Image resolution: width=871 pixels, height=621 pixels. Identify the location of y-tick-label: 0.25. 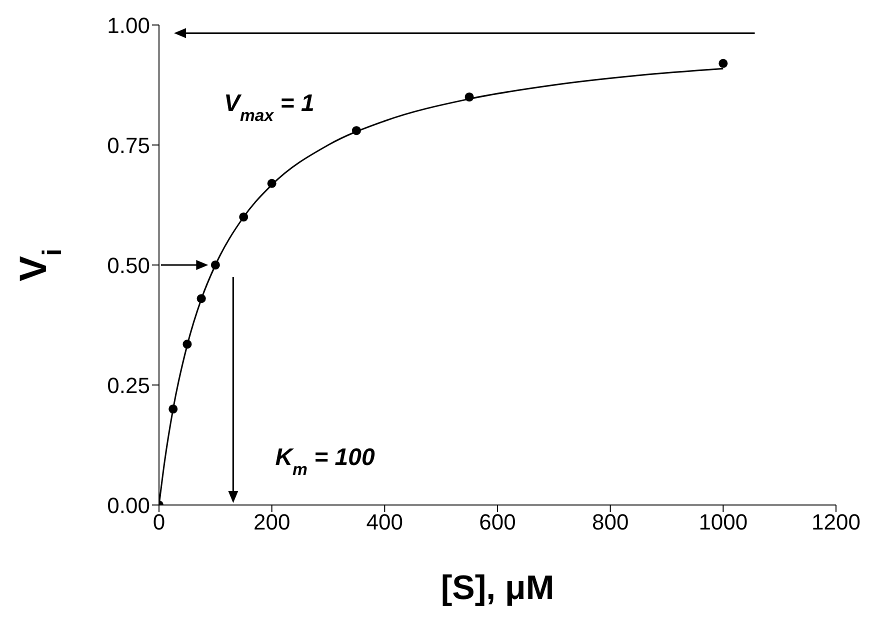
(128, 385).